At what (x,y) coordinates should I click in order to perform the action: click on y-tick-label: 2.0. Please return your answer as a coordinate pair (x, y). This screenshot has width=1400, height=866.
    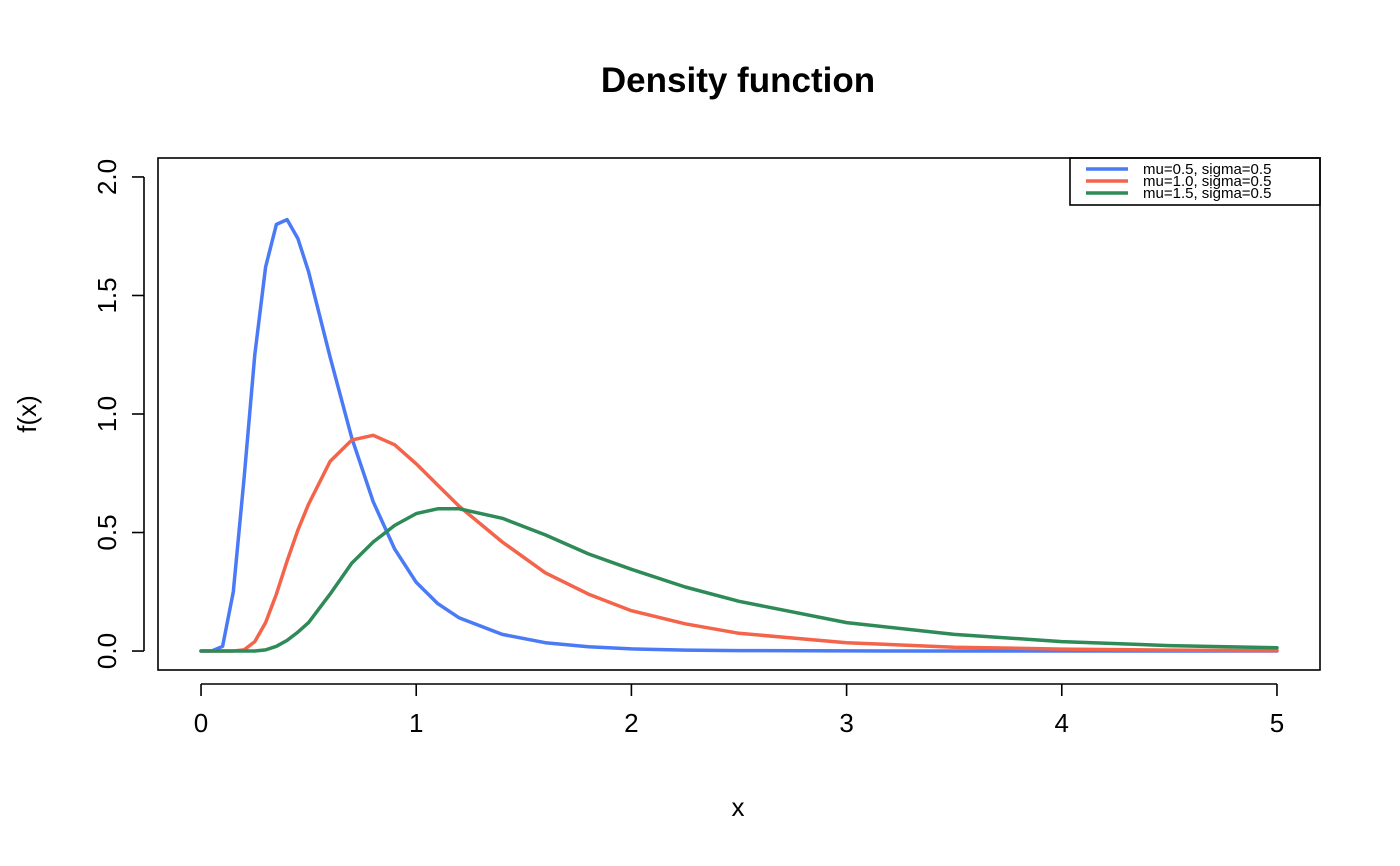
    Looking at the image, I should click on (107, 177).